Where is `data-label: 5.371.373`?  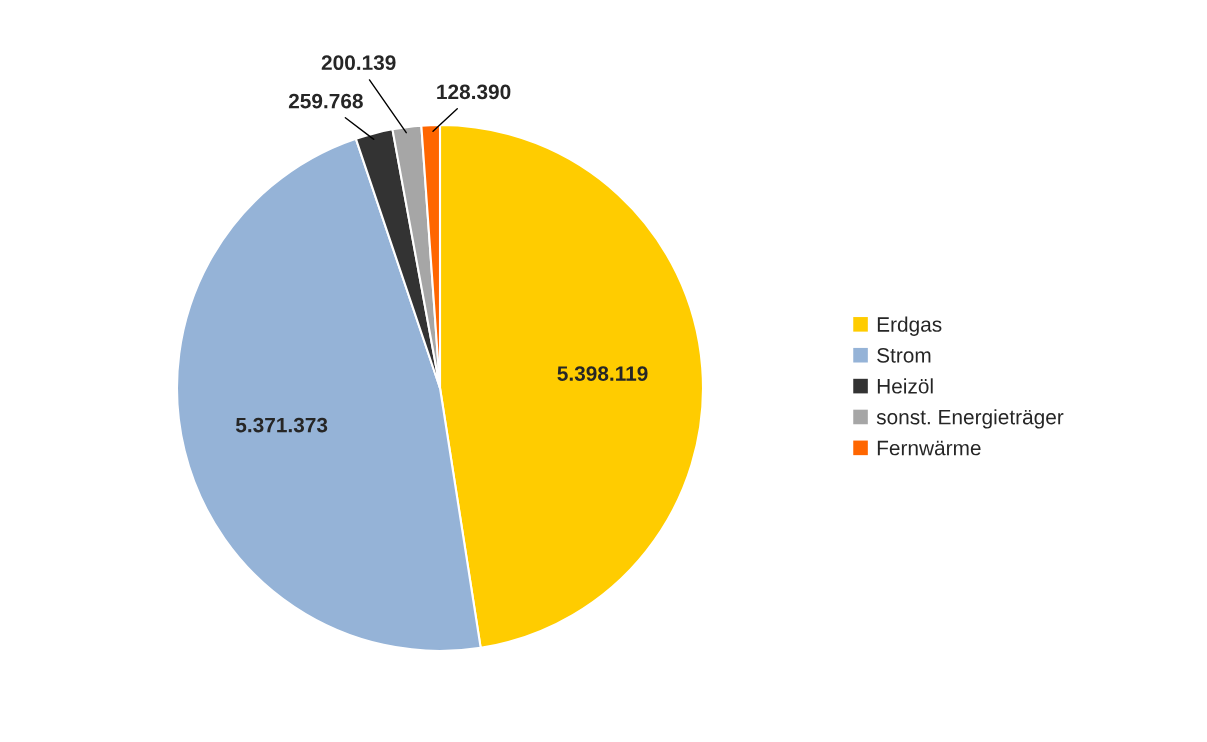 data-label: 5.371.373 is located at coordinates (281, 425).